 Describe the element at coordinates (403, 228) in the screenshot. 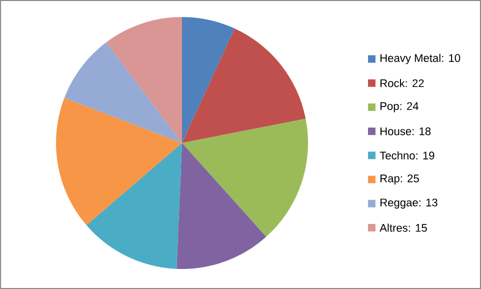

I see `legend-label: Altres: 15` at that location.